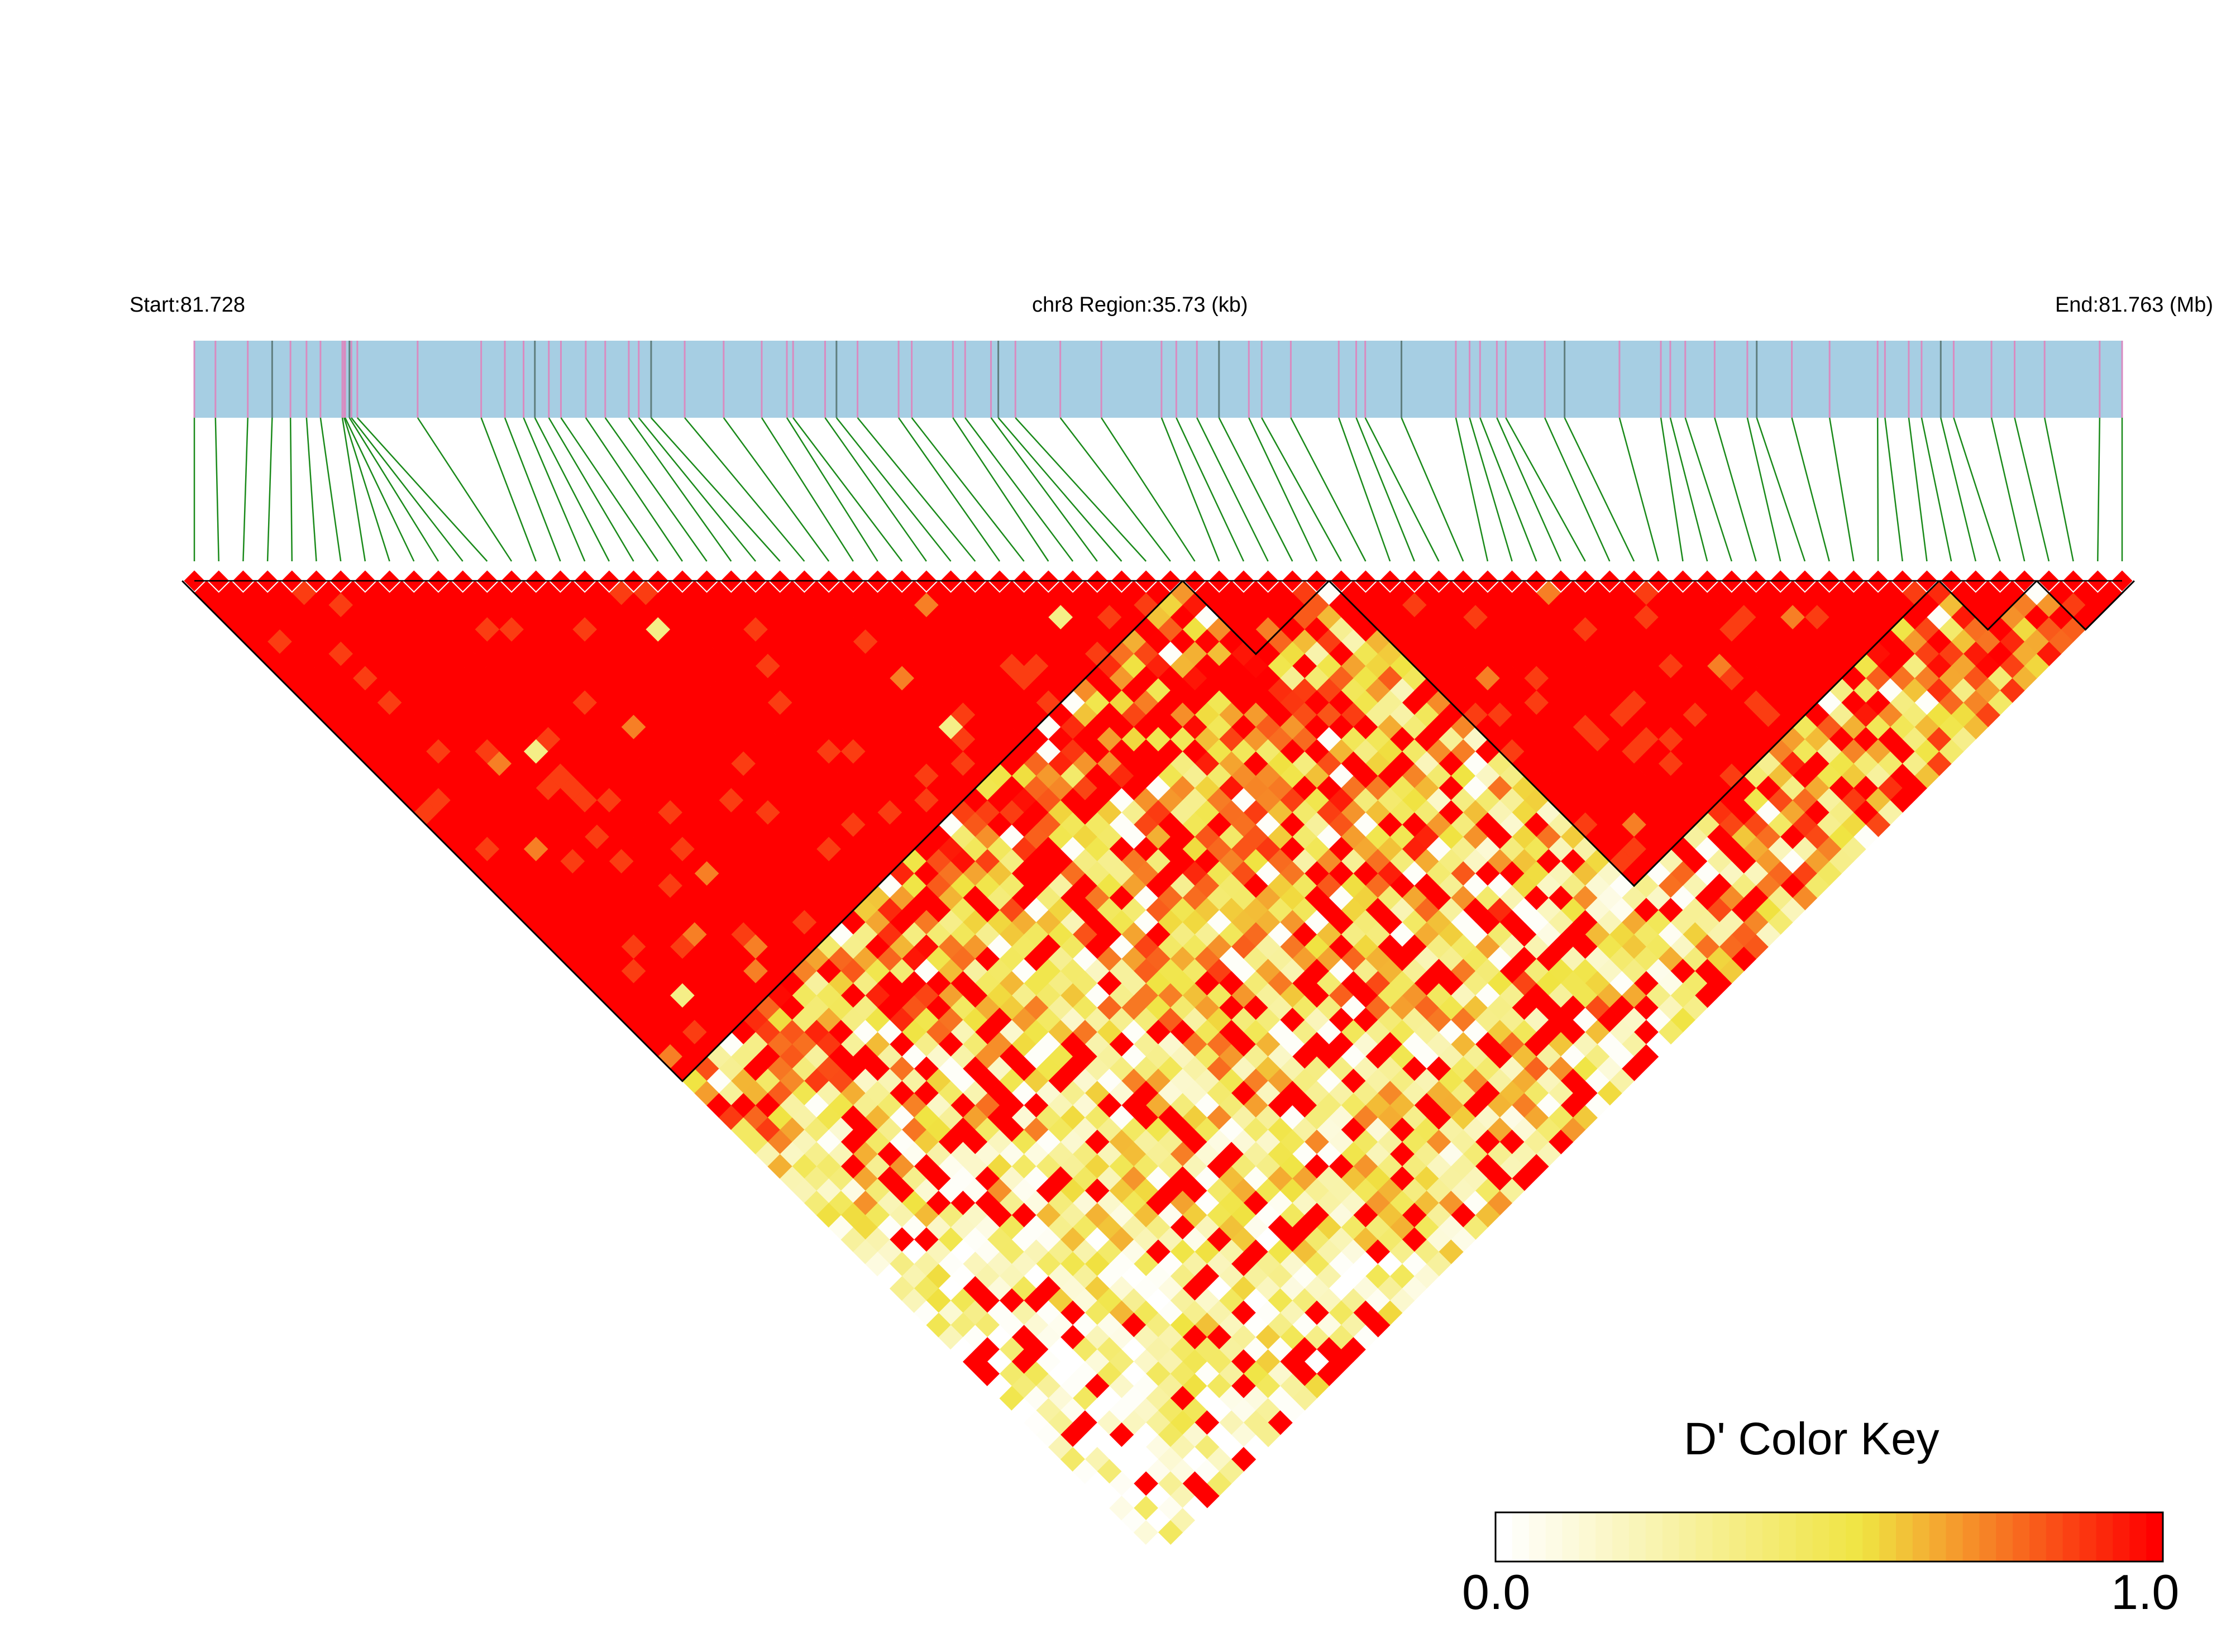  I want to click on color-key-max-label: 1.0, so click(2145, 1592).